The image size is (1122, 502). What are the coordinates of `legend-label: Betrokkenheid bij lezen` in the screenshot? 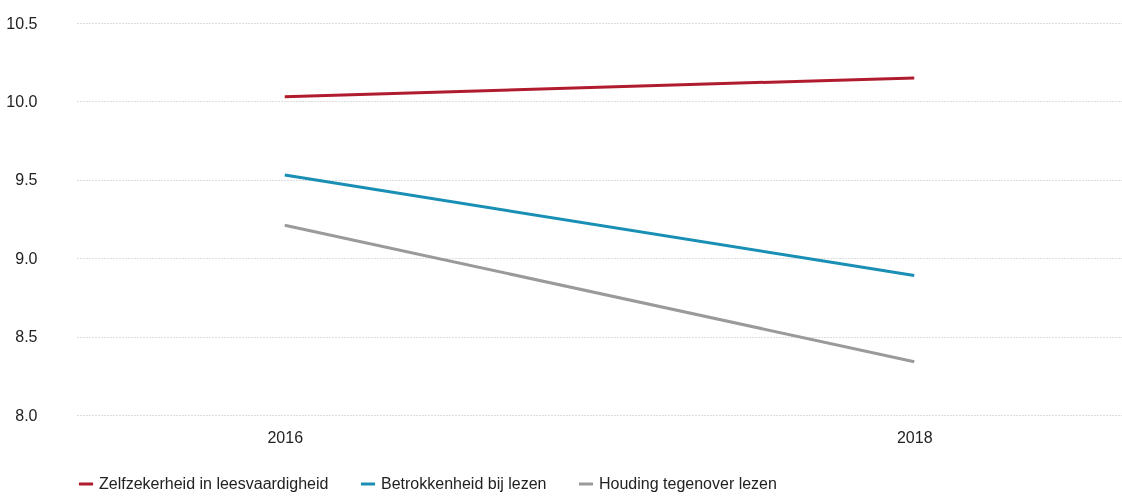 It's located at (464, 483).